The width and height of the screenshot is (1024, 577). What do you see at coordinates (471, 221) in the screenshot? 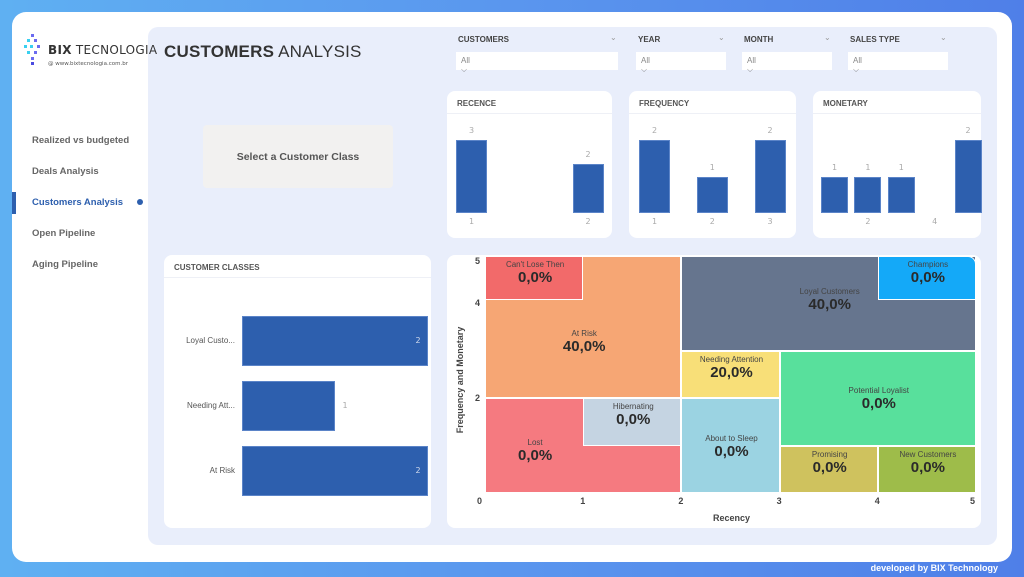
I see `x-tick-label: 1` at bounding box center [471, 221].